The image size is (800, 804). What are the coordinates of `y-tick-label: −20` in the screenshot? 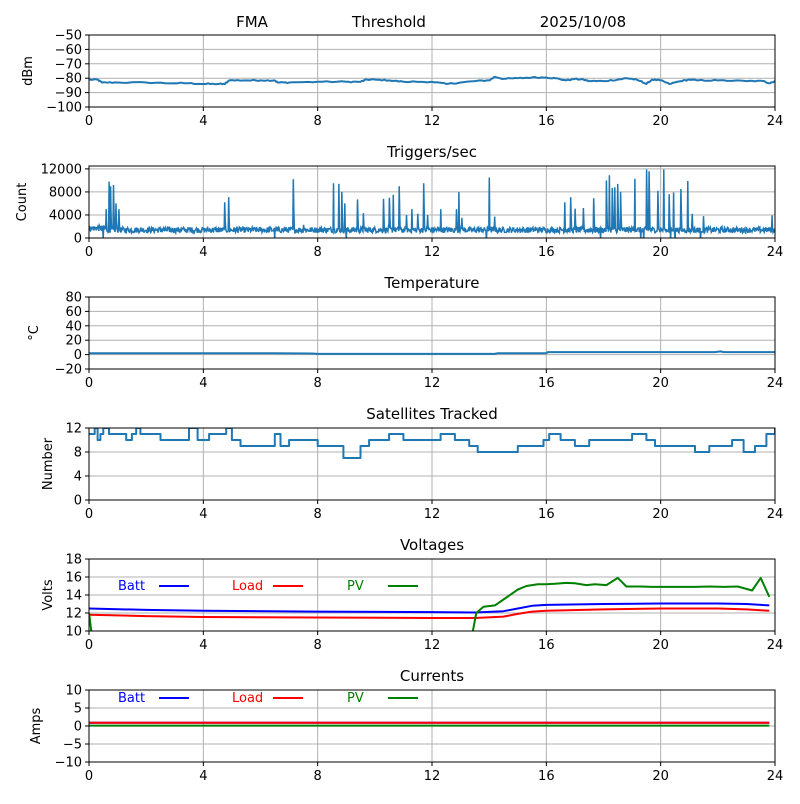 It's located at (68, 370).